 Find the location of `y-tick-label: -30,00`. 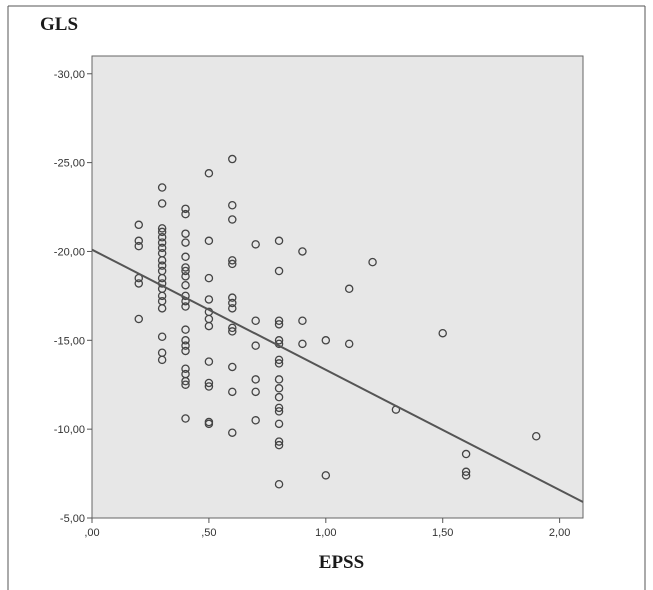

y-tick-label: -30,00 is located at coordinates (69, 75).